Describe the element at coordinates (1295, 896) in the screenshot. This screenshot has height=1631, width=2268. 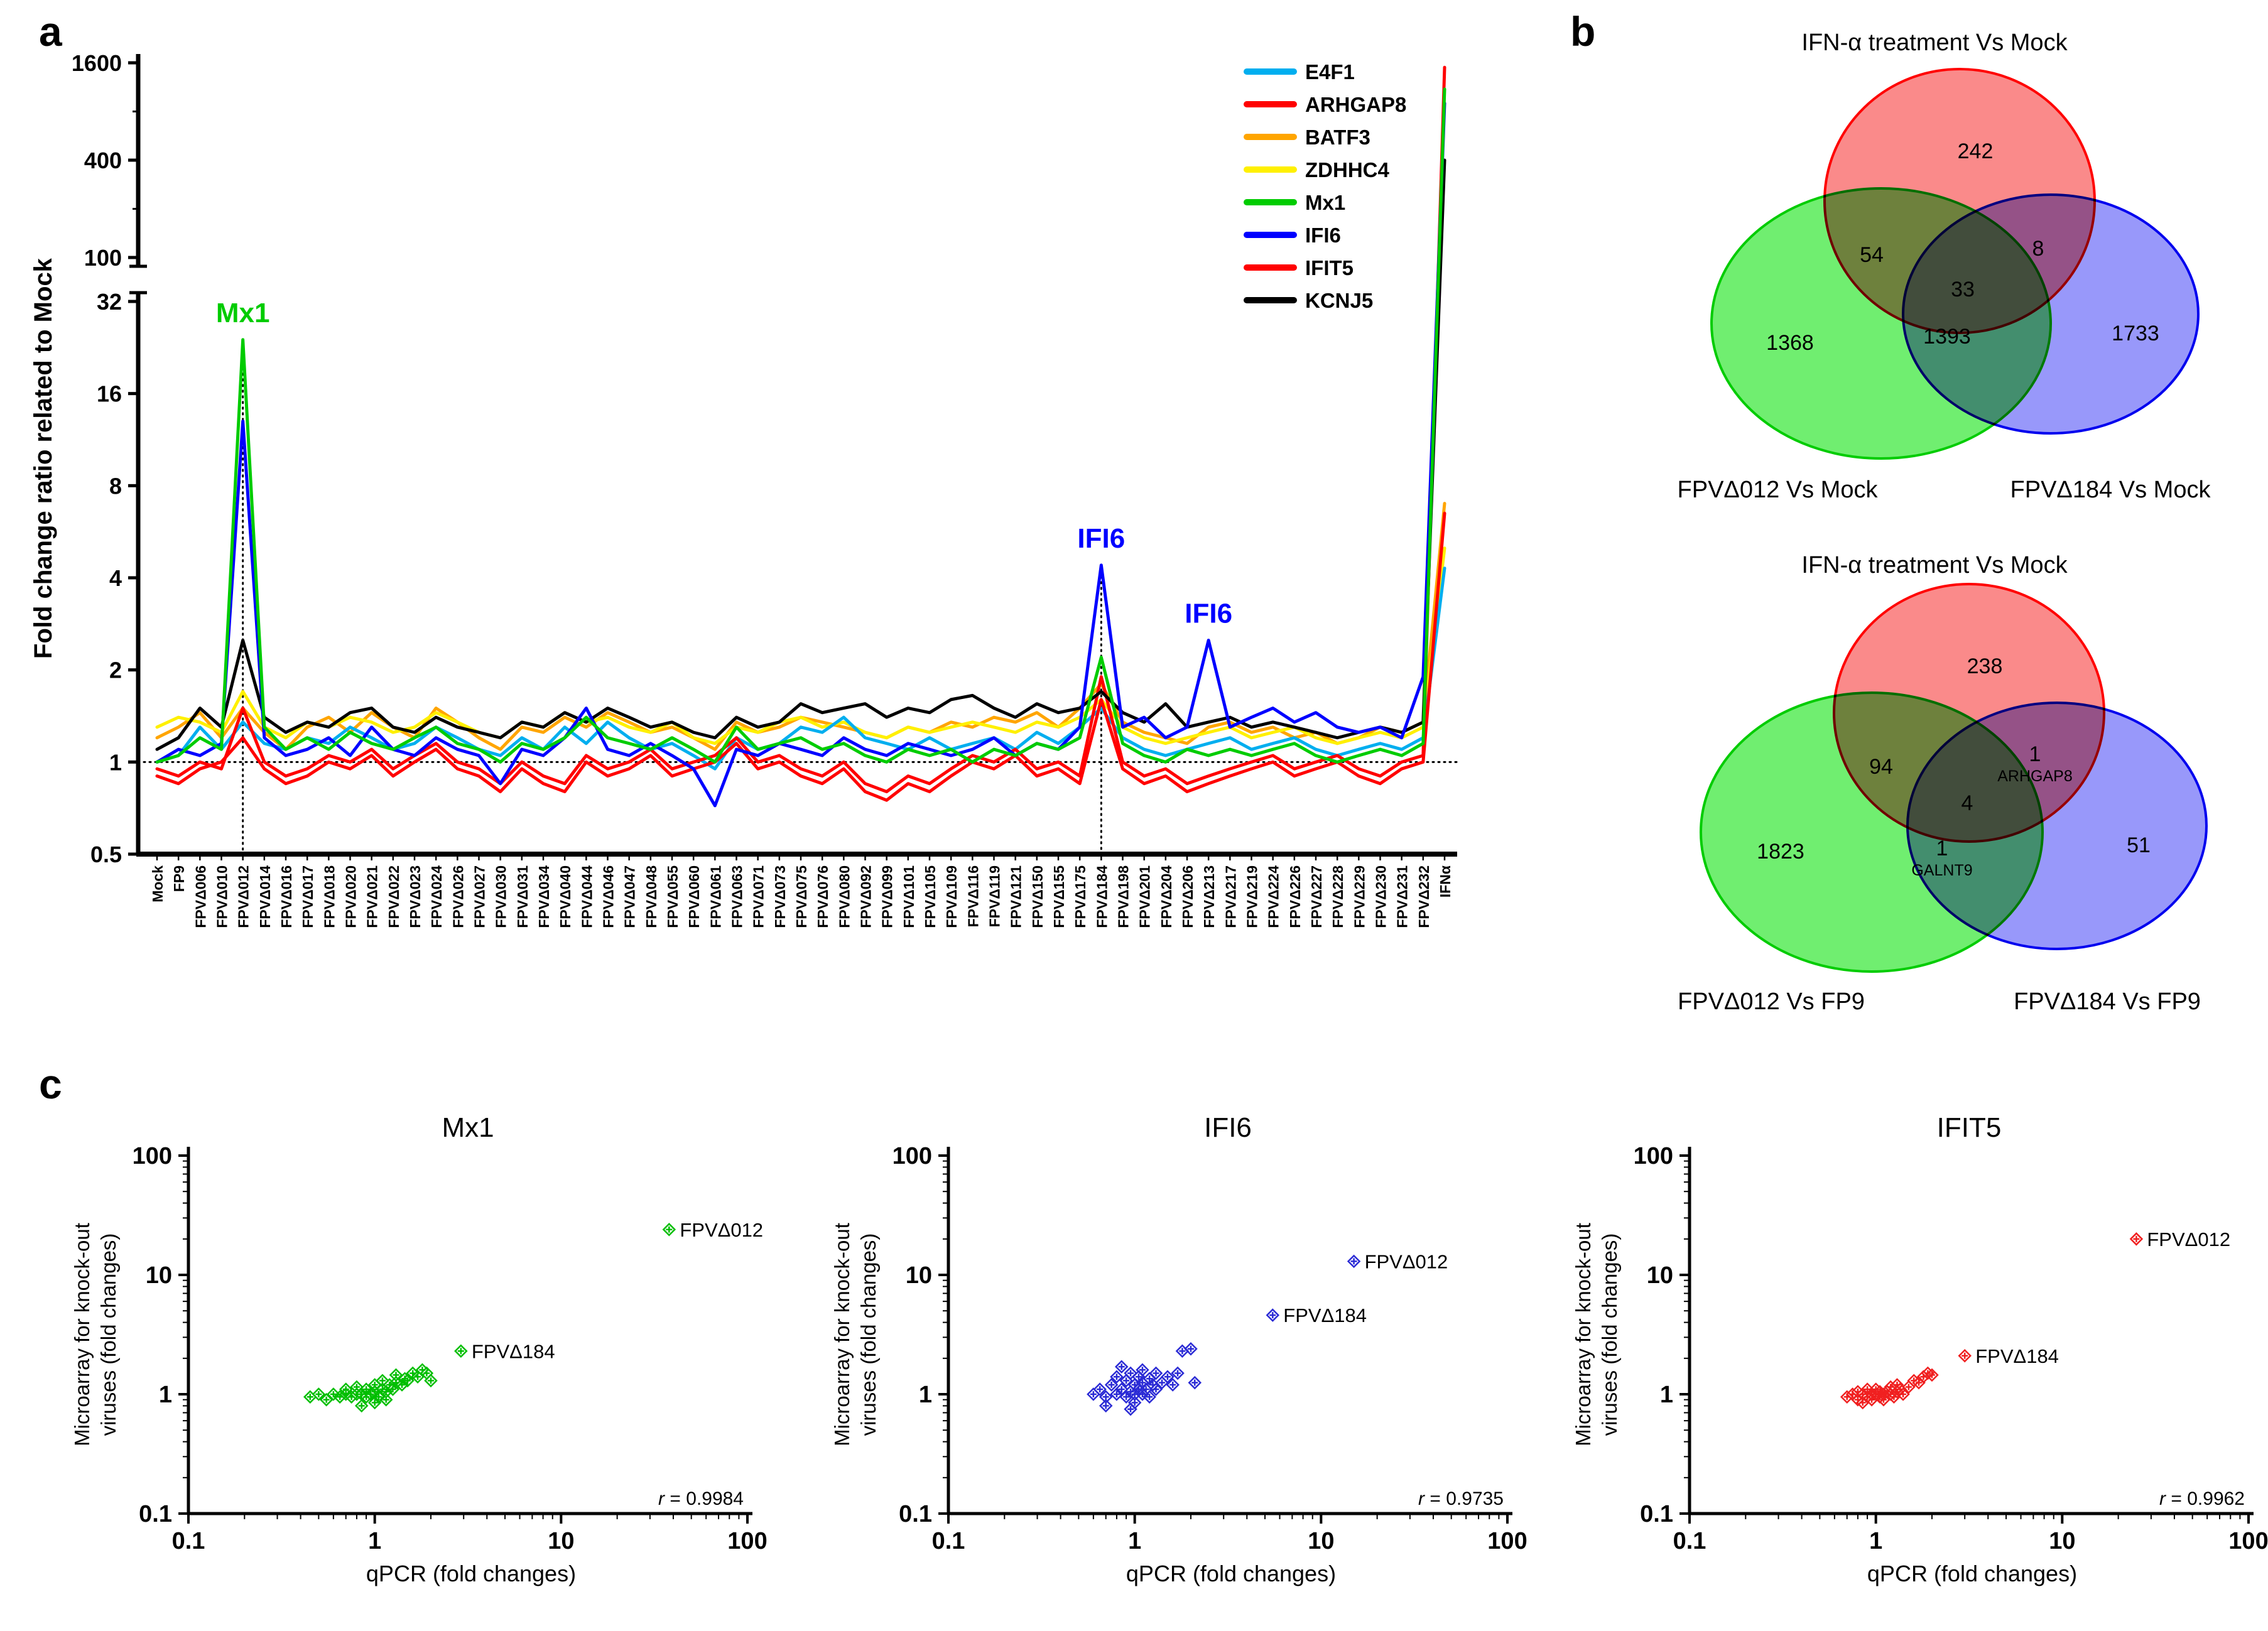
I see `x-category-label: FPVΔ226` at that location.